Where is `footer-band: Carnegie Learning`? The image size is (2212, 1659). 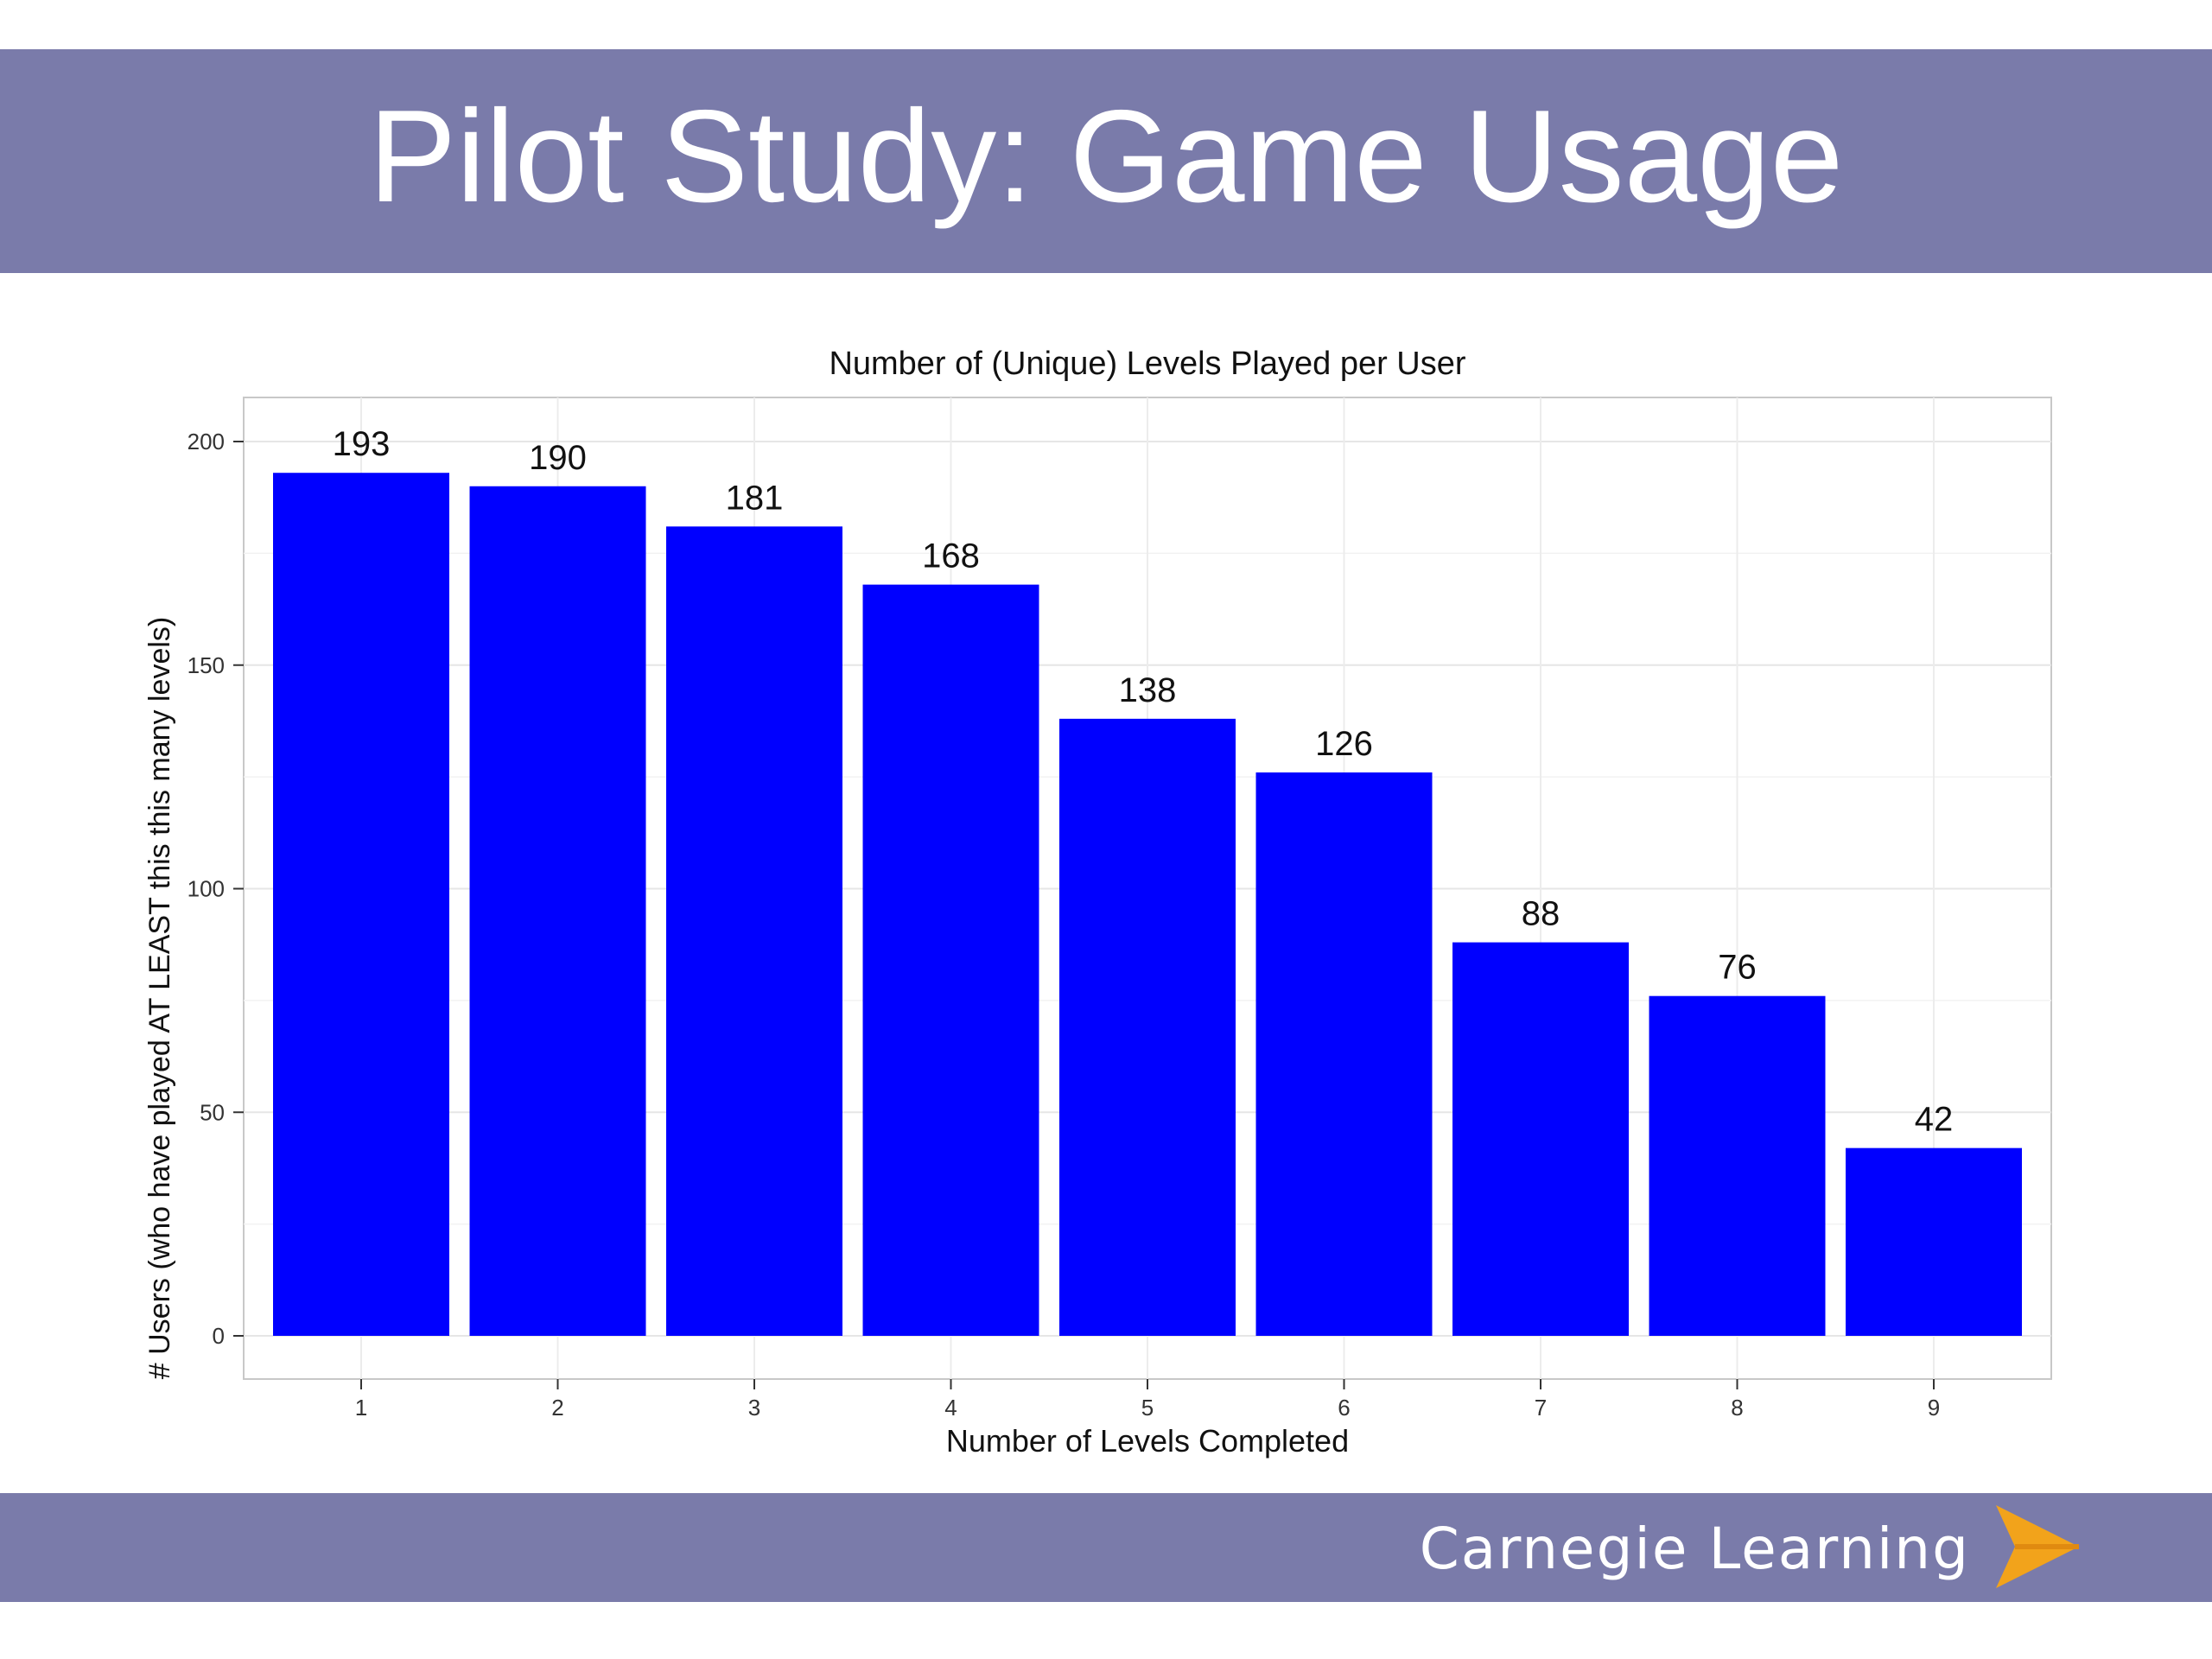 footer-band: Carnegie Learning is located at coordinates (1106, 1547).